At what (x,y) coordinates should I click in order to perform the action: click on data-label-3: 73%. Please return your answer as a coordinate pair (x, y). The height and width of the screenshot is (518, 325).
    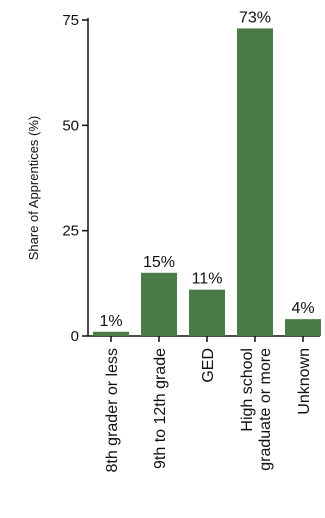
    Looking at the image, I should click on (255, 17).